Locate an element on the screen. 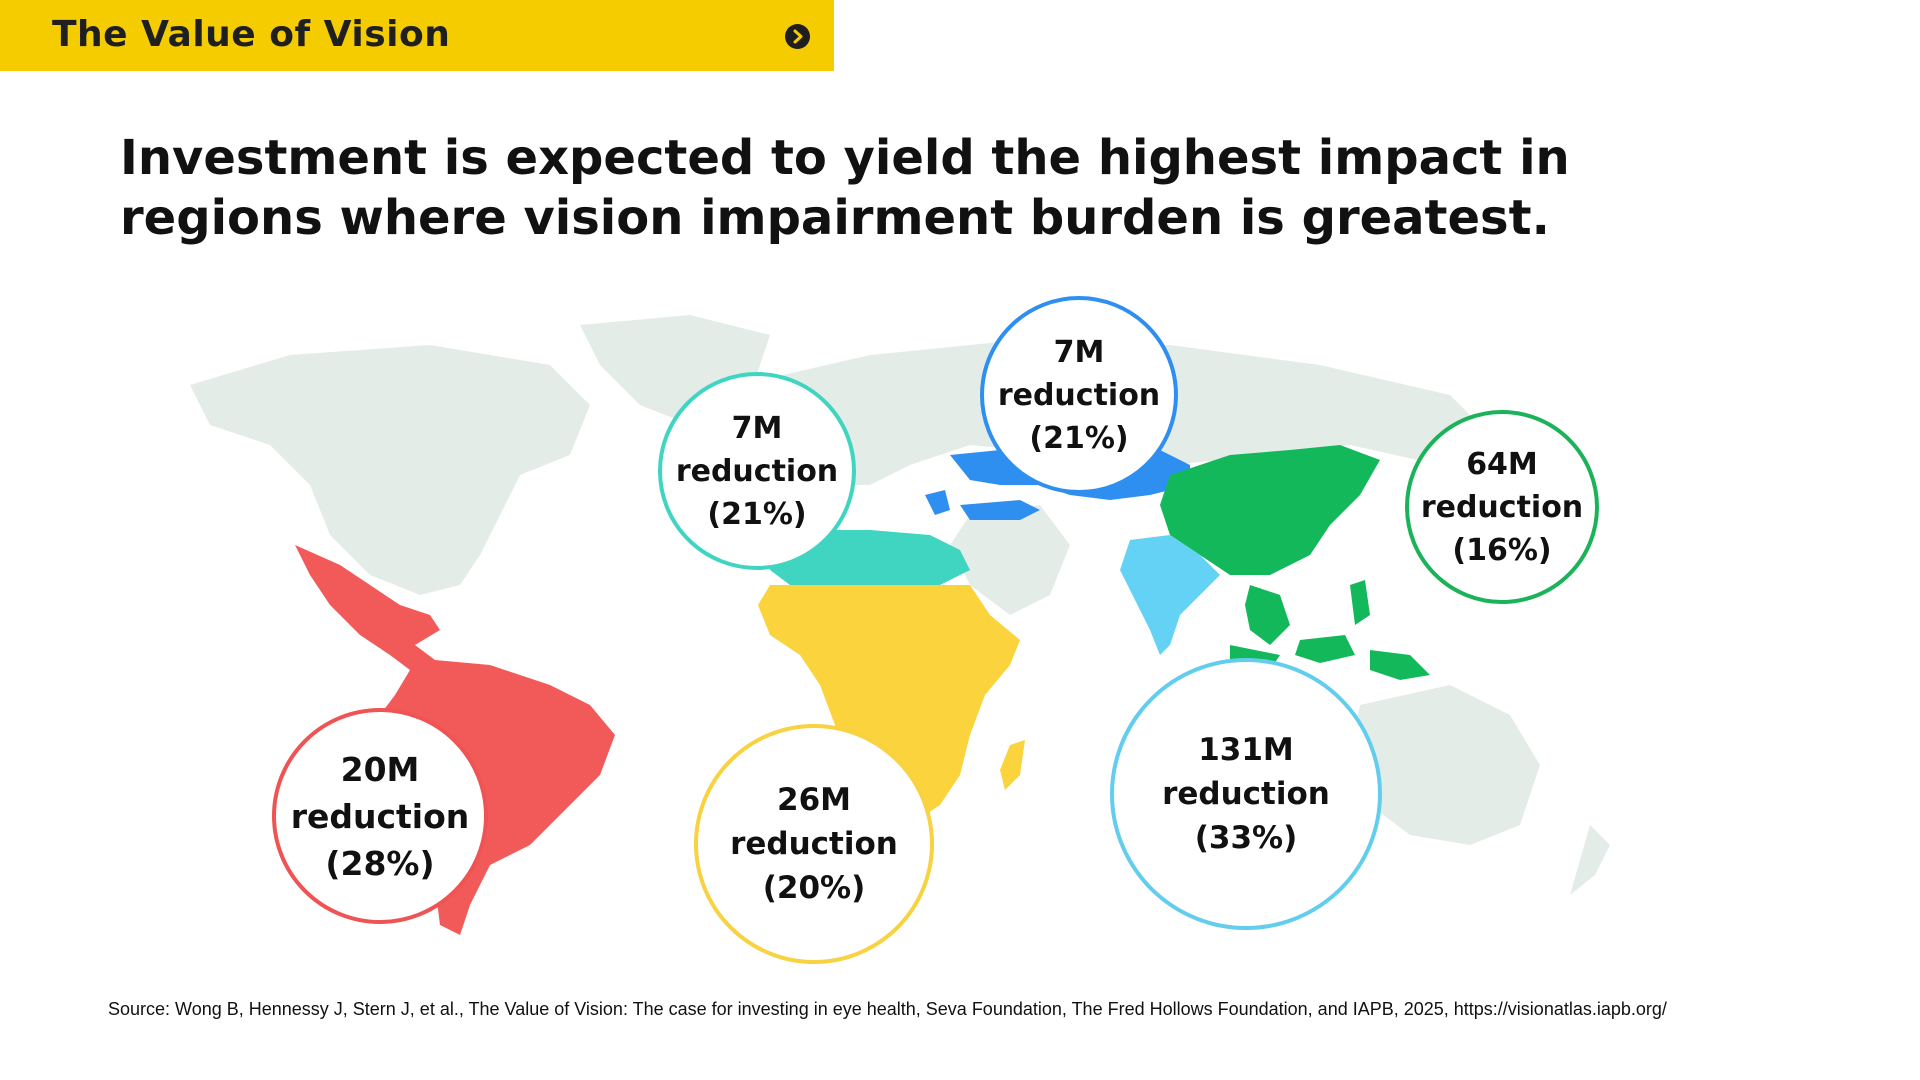 Image resolution: width=1920 pixels, height=1080 pixels. callout-sub-saharan-africa: 26M reduction (20%) is located at coordinates (814, 844).